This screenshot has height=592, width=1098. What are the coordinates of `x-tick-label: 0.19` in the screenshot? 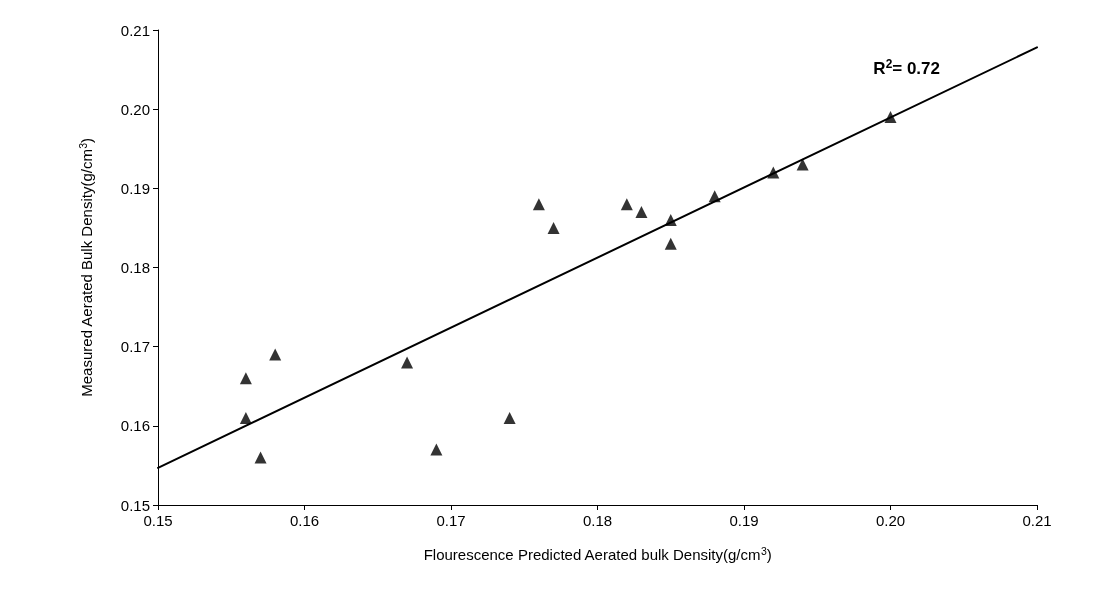 It's located at (744, 520).